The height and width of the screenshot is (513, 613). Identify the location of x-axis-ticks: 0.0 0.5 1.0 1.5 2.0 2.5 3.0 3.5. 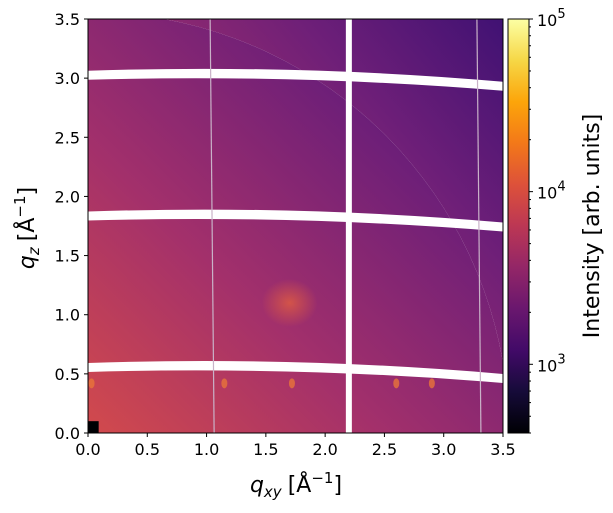
(295, 446).